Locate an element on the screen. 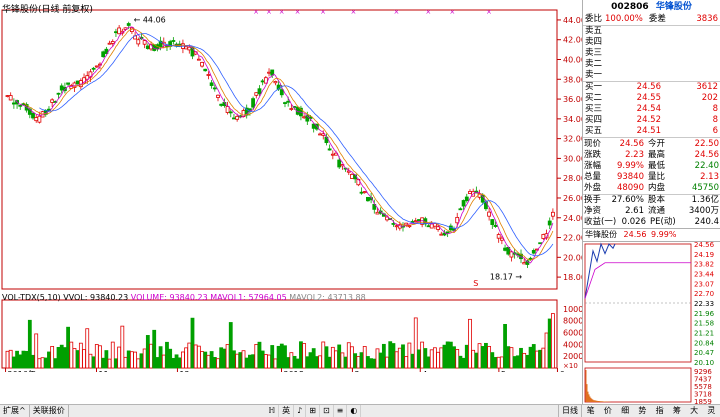 The image size is (720, 417). x-tick-label: 5 is located at coordinates (503, 371).